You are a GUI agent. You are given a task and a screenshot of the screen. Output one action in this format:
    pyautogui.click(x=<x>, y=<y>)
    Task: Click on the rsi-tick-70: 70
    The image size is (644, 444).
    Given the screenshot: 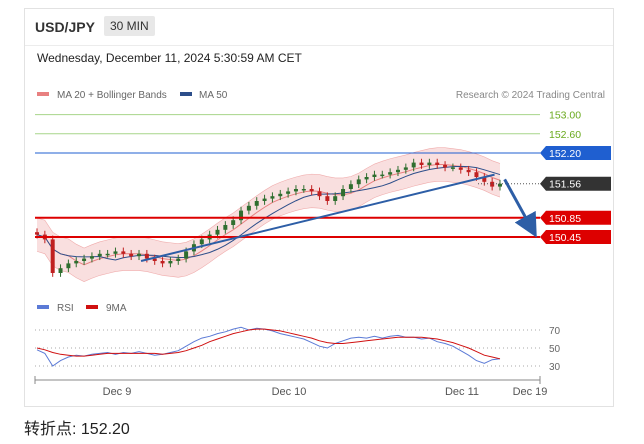 What is the action you would take?
    pyautogui.click(x=555, y=331)
    